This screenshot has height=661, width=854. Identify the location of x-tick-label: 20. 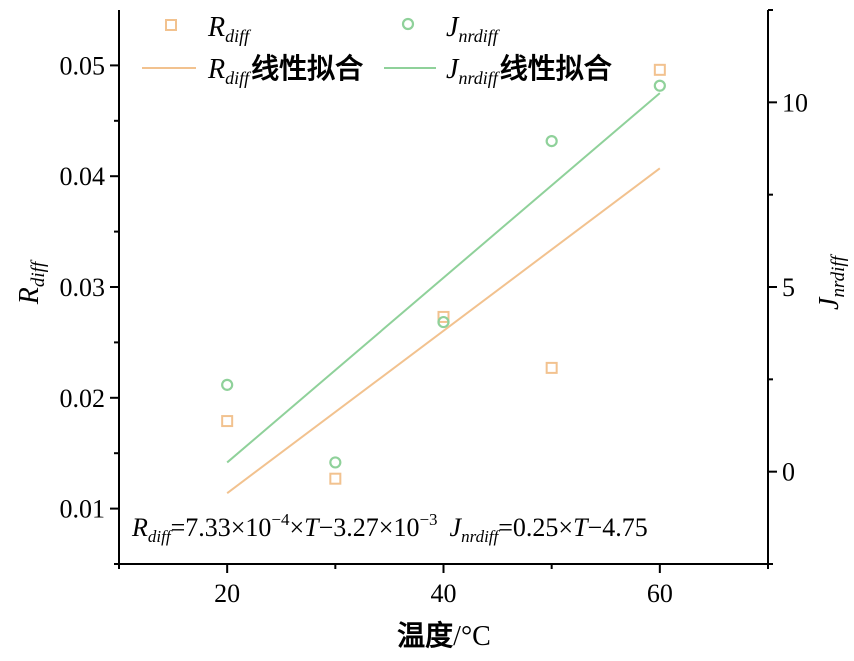
(227, 593).